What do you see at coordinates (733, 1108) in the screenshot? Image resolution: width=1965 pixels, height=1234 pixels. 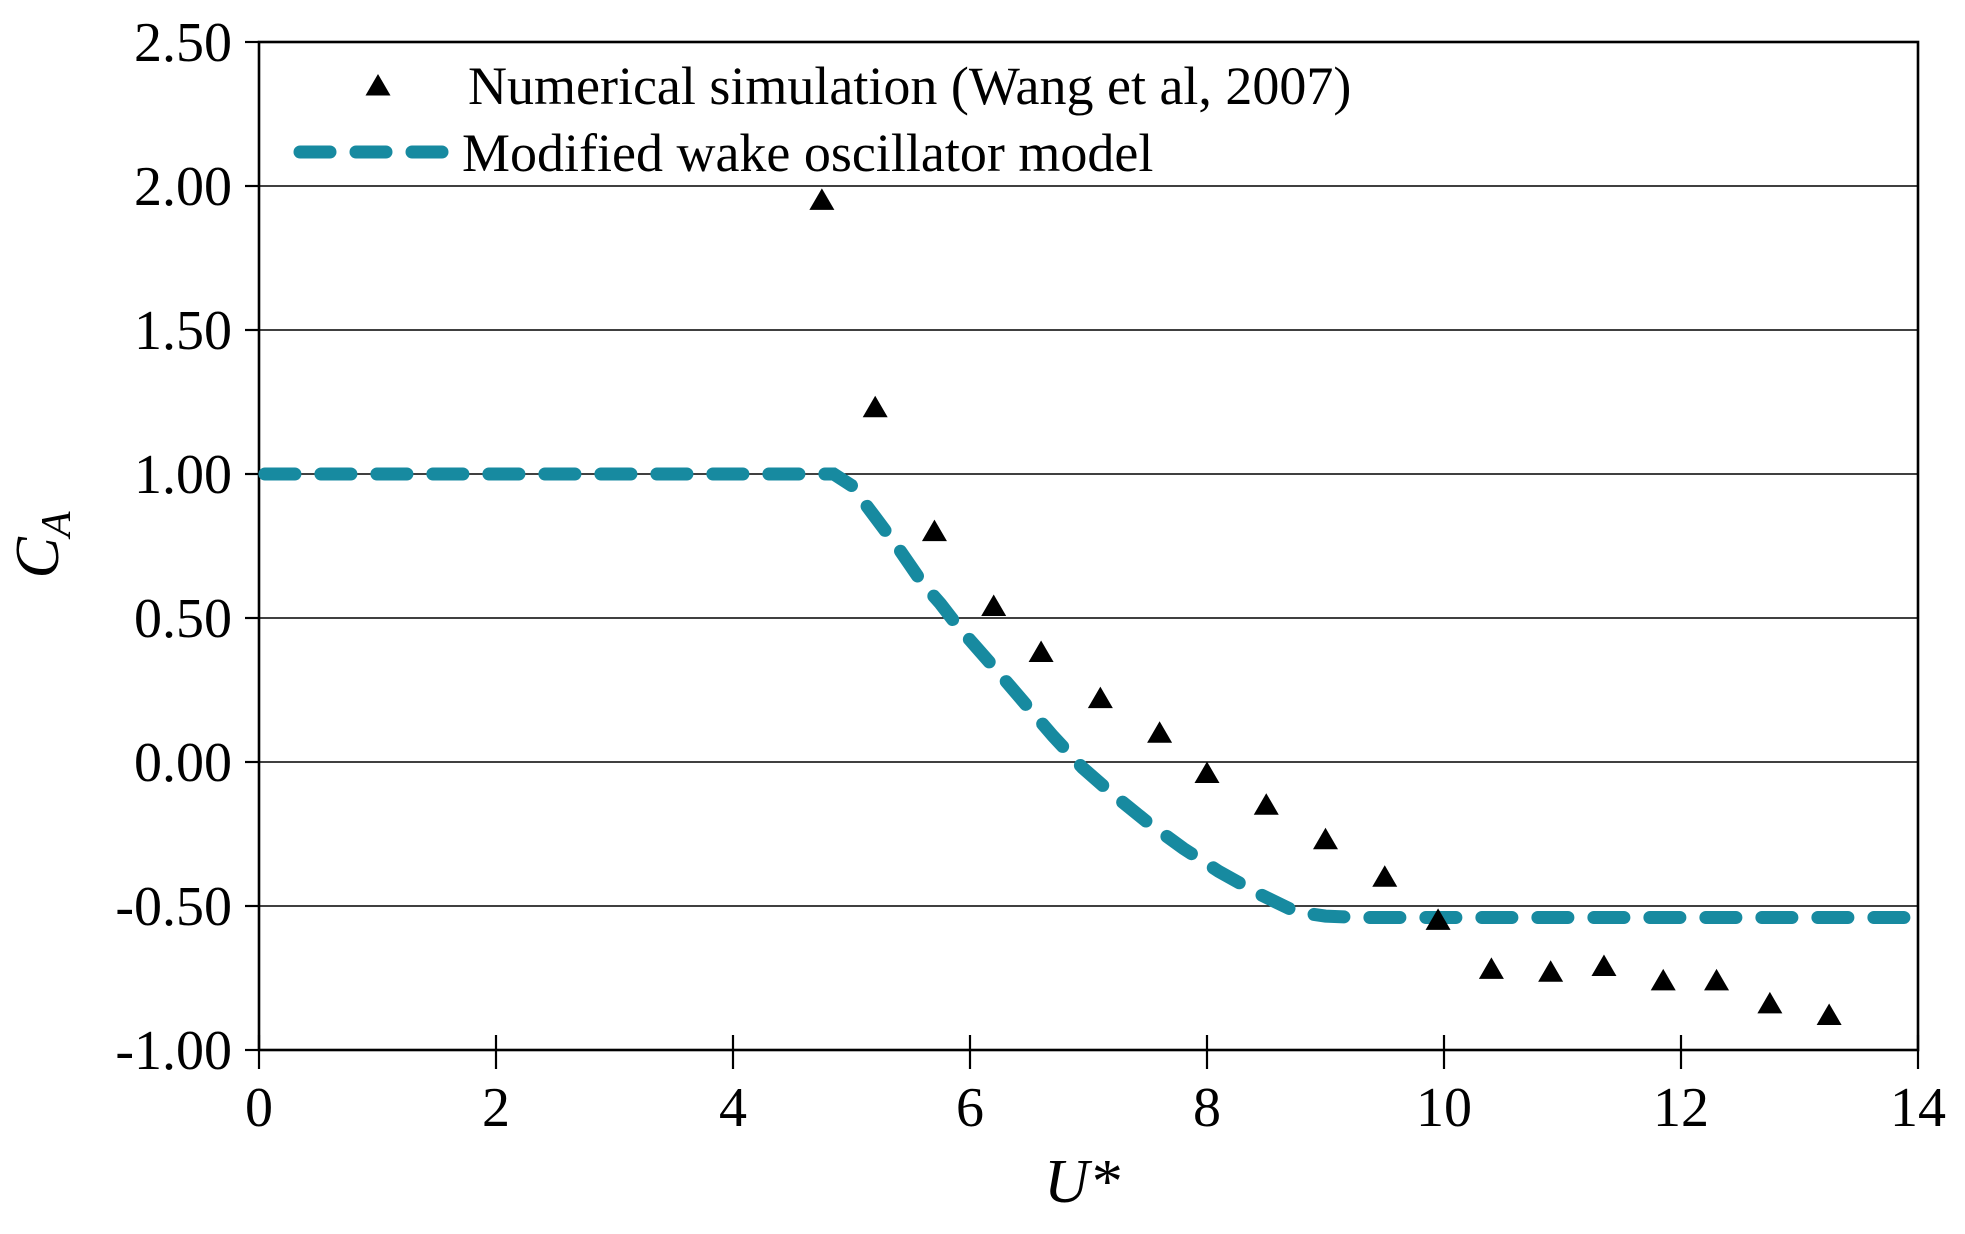 I see `x-tick-label: 4` at bounding box center [733, 1108].